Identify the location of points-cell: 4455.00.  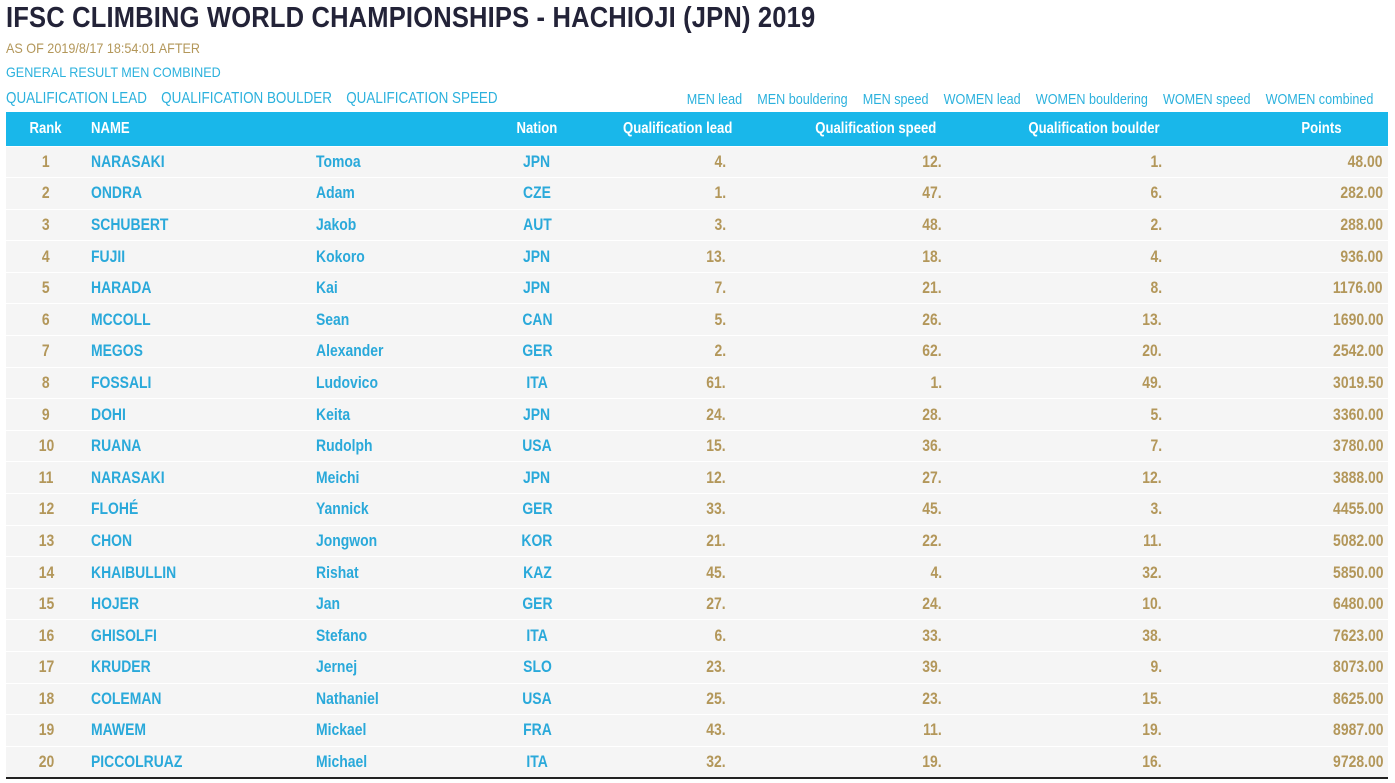
(1296, 510).